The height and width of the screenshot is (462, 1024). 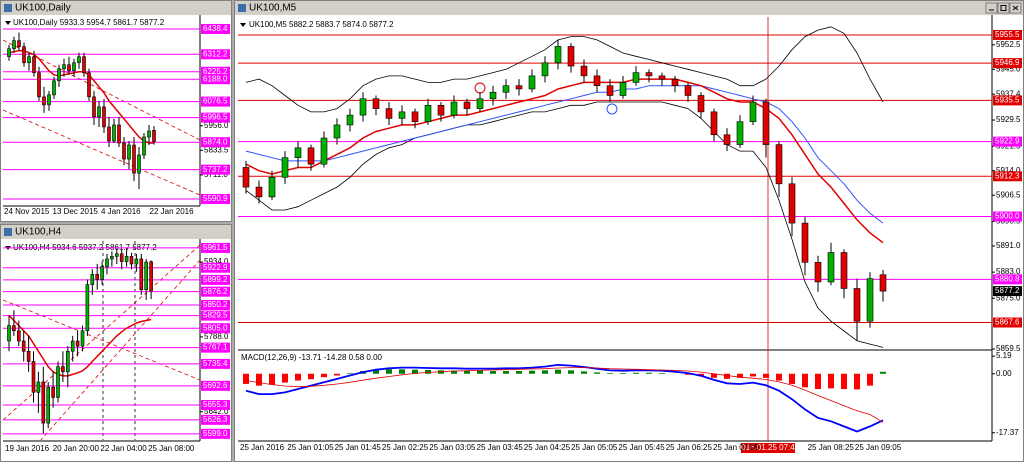 What do you see at coordinates (215, 385) in the screenshot?
I see `level-label: 5692.6` at bounding box center [215, 385].